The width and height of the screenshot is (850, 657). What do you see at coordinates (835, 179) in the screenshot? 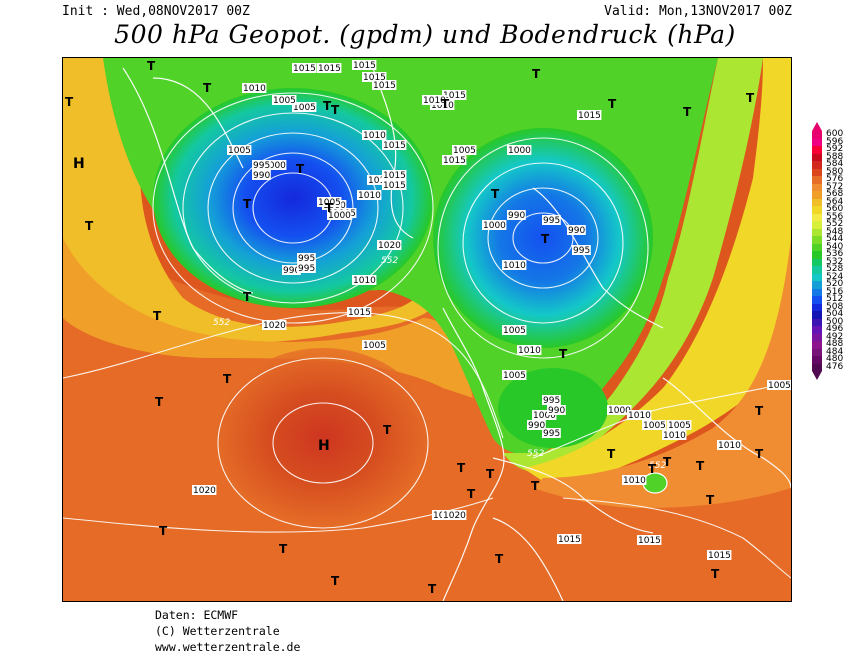
I see `legend-value: 576` at bounding box center [835, 179].